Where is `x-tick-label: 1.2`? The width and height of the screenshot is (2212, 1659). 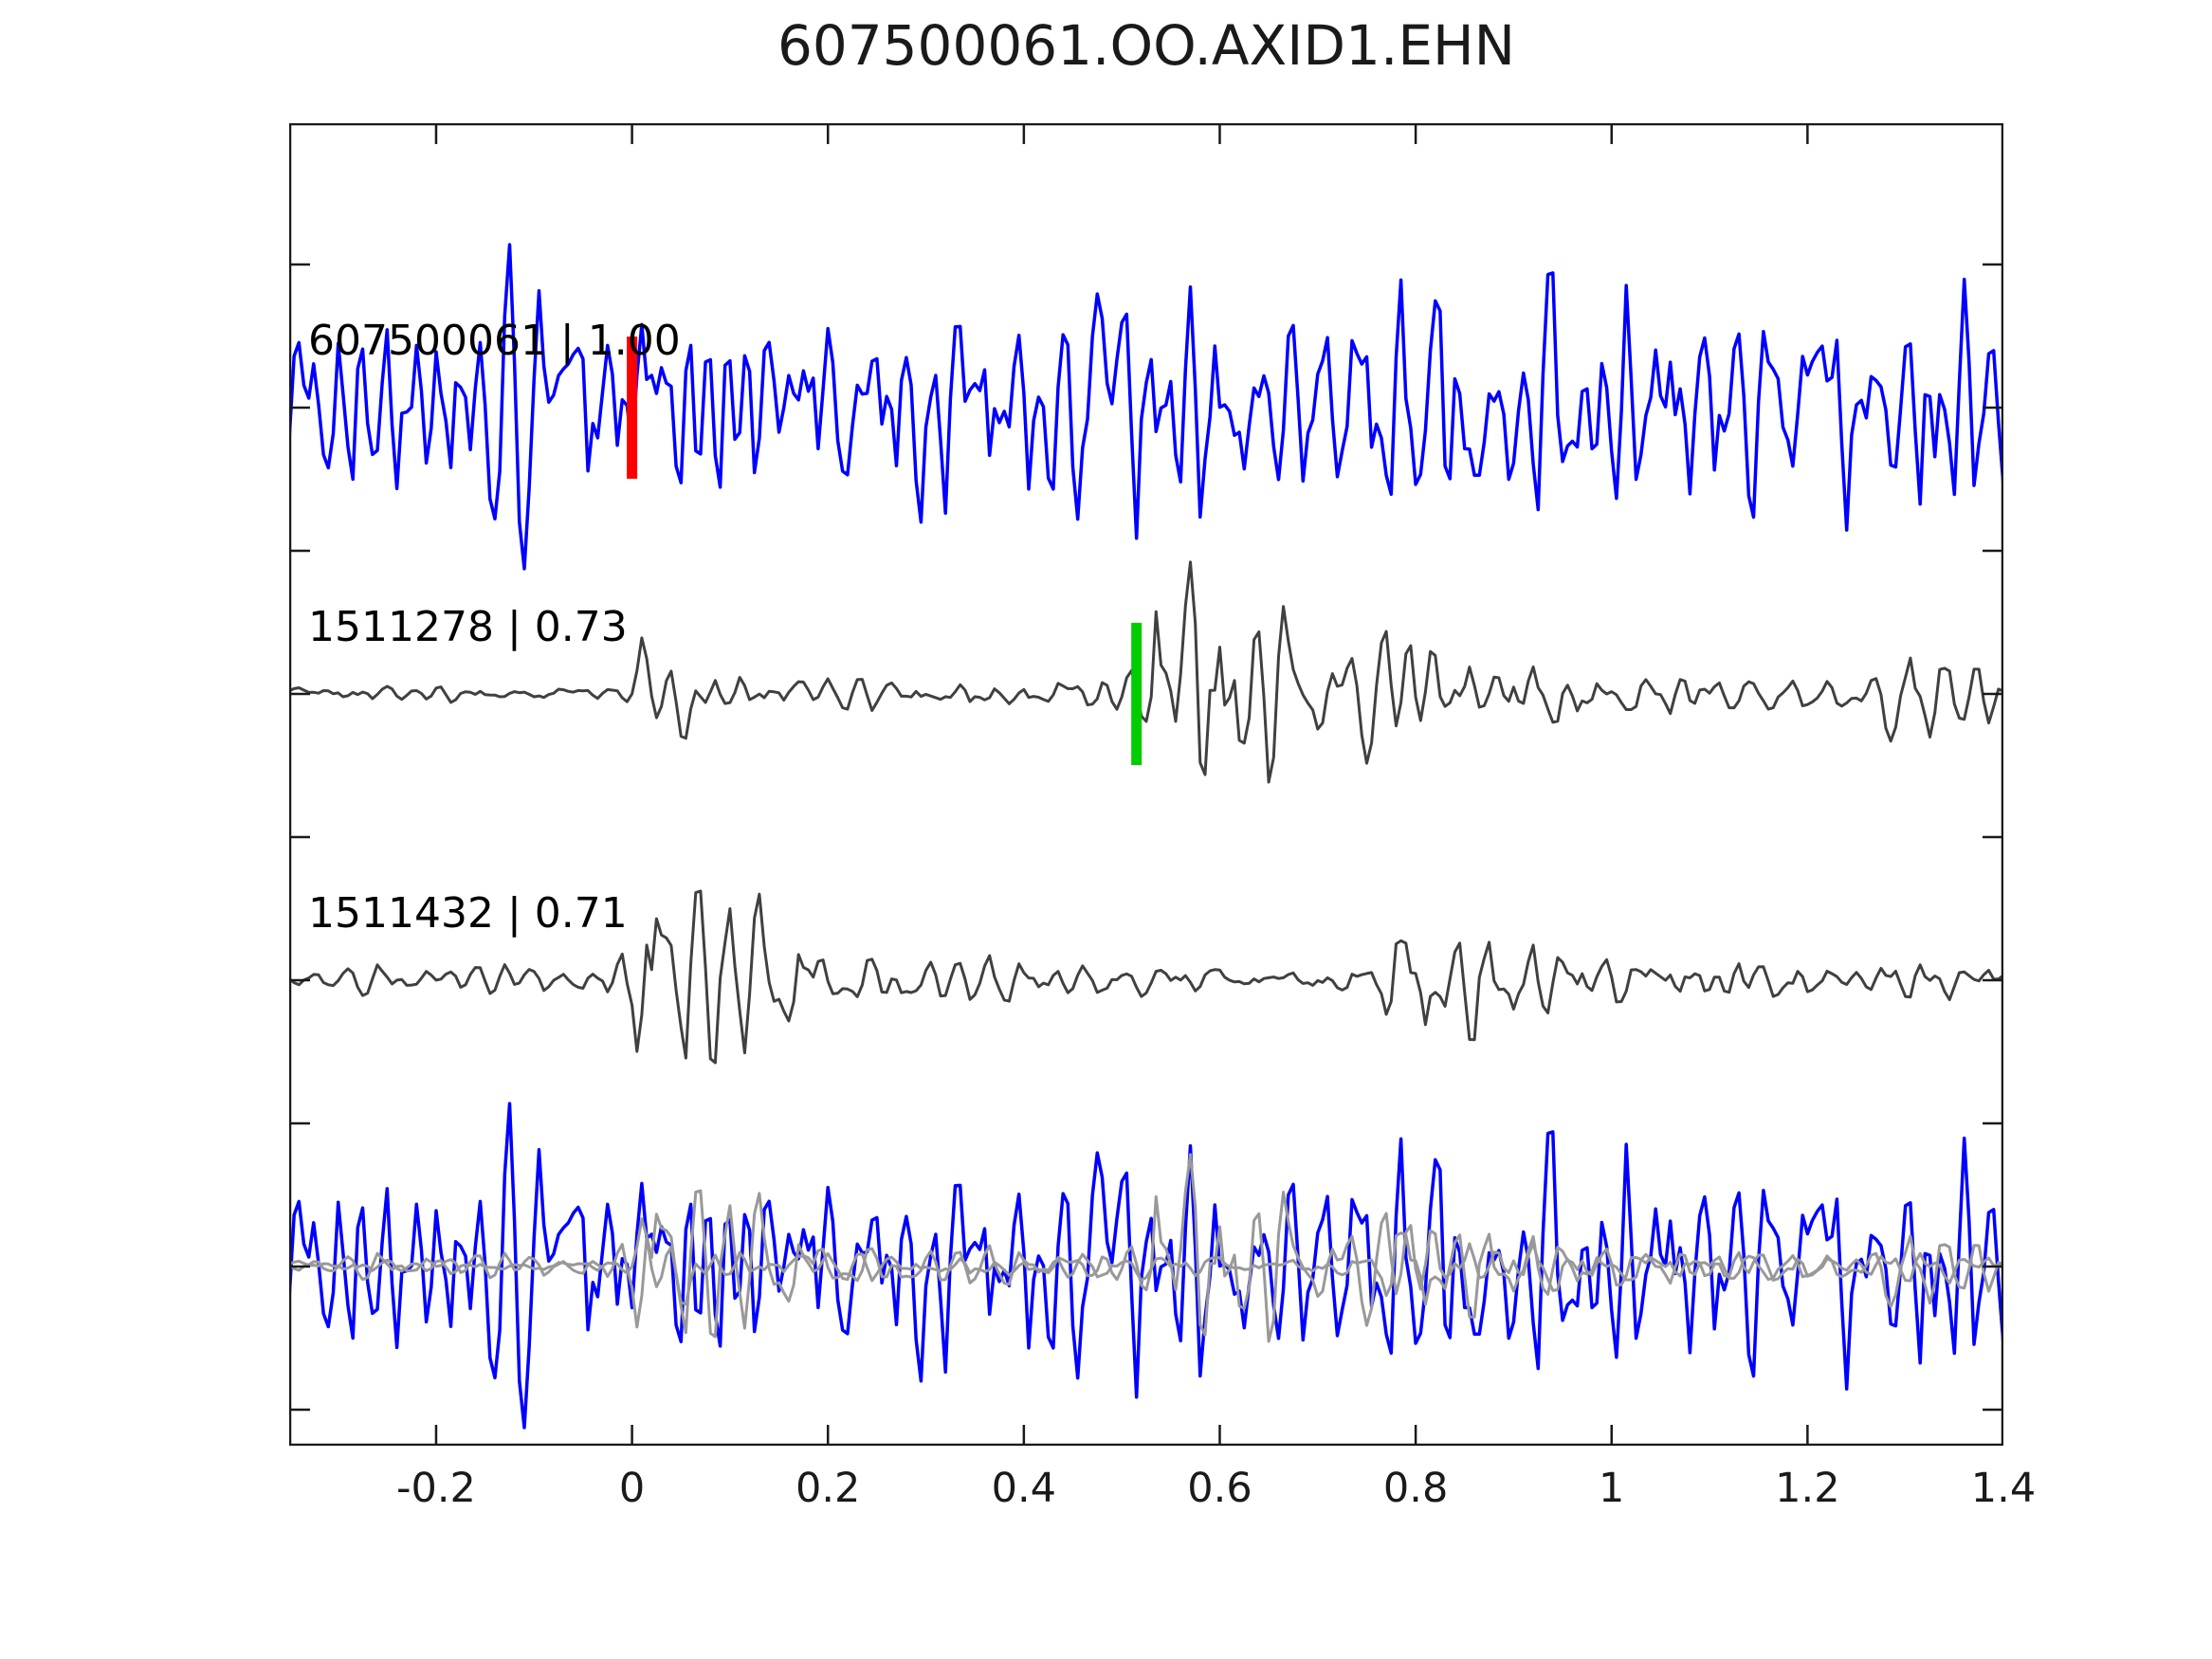
x-tick-label: 1.2 is located at coordinates (1807, 1488).